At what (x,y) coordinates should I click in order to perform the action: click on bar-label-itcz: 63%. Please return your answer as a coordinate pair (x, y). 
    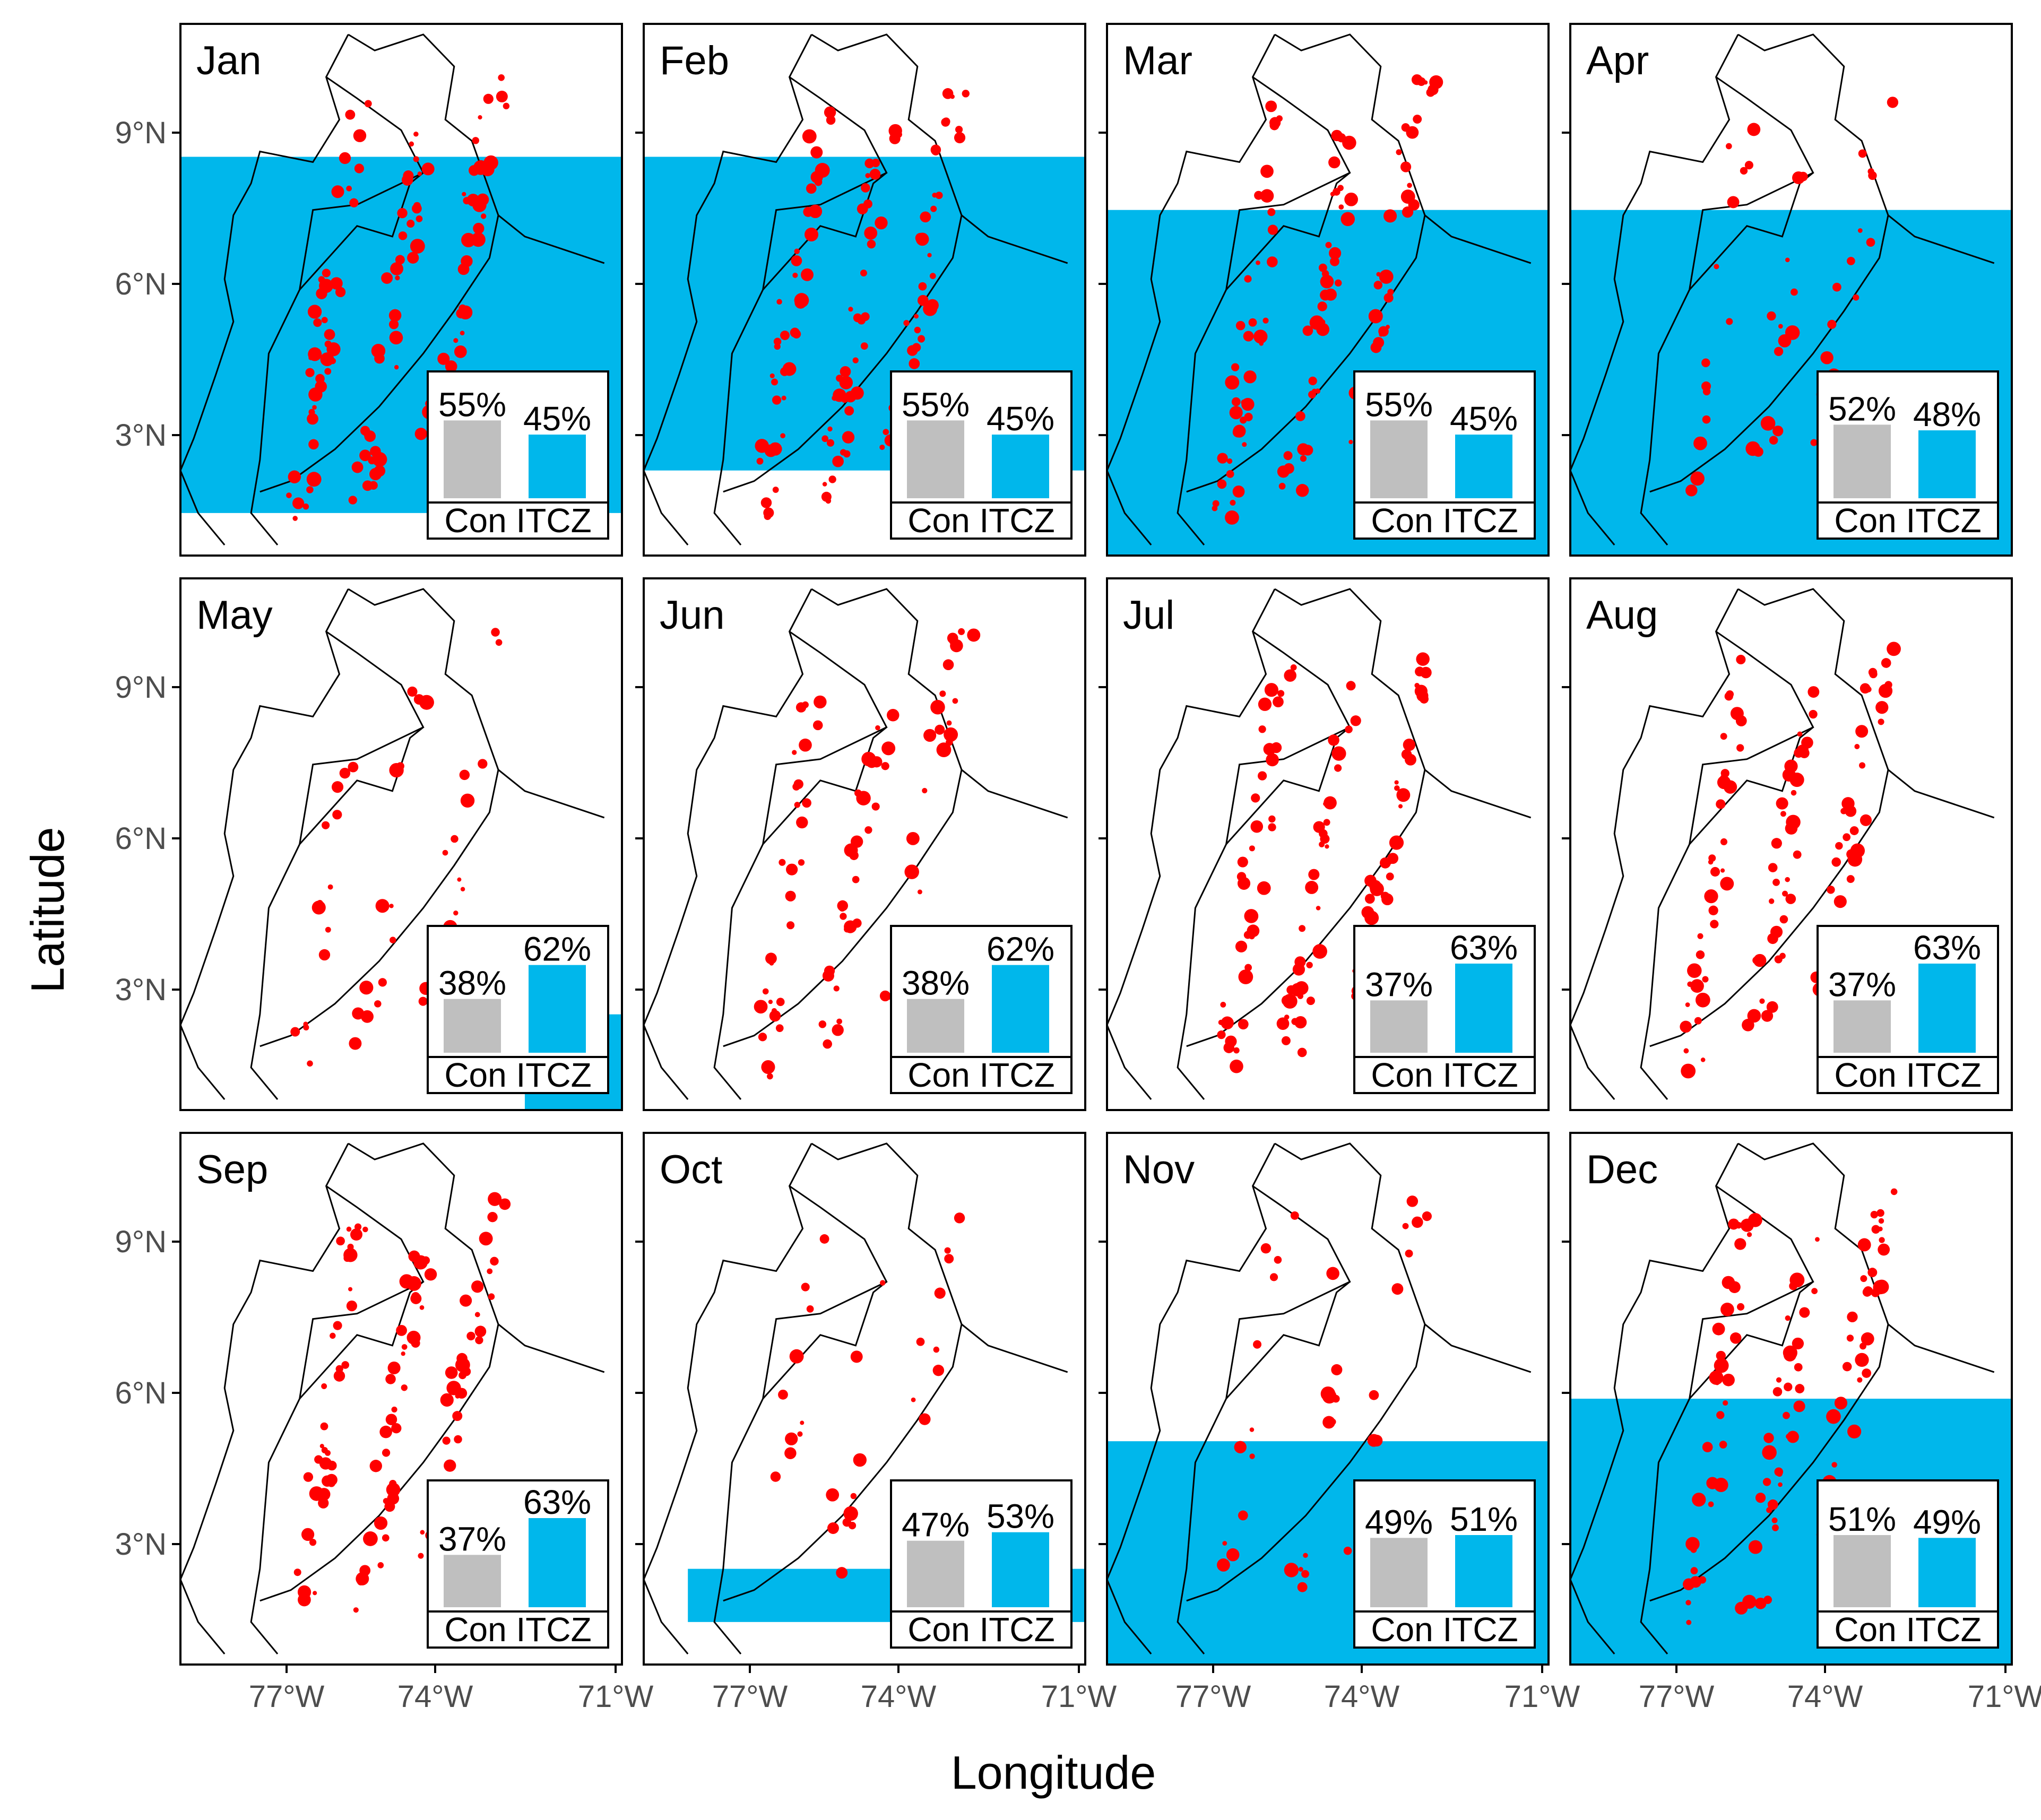
    Looking at the image, I should click on (1484, 948).